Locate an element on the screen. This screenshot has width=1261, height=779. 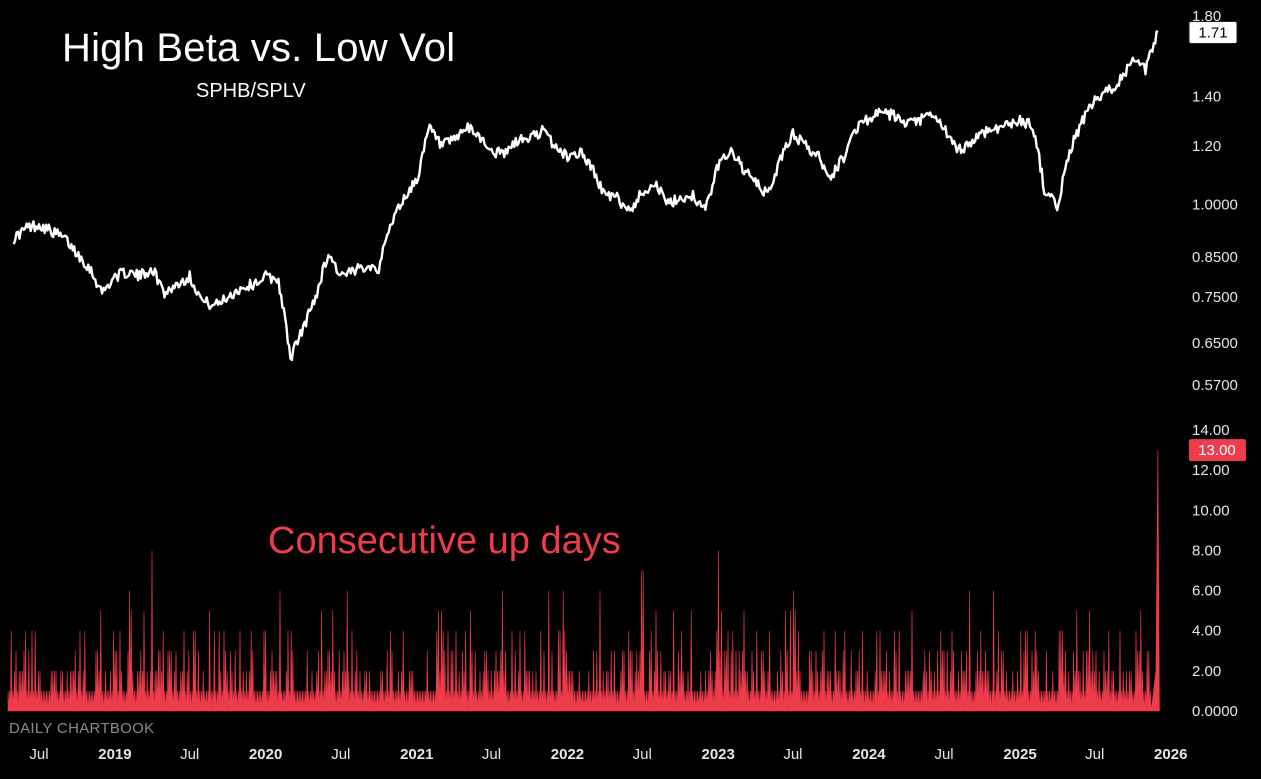
ratio-y-tick-label: 1.80 is located at coordinates (1206, 16).